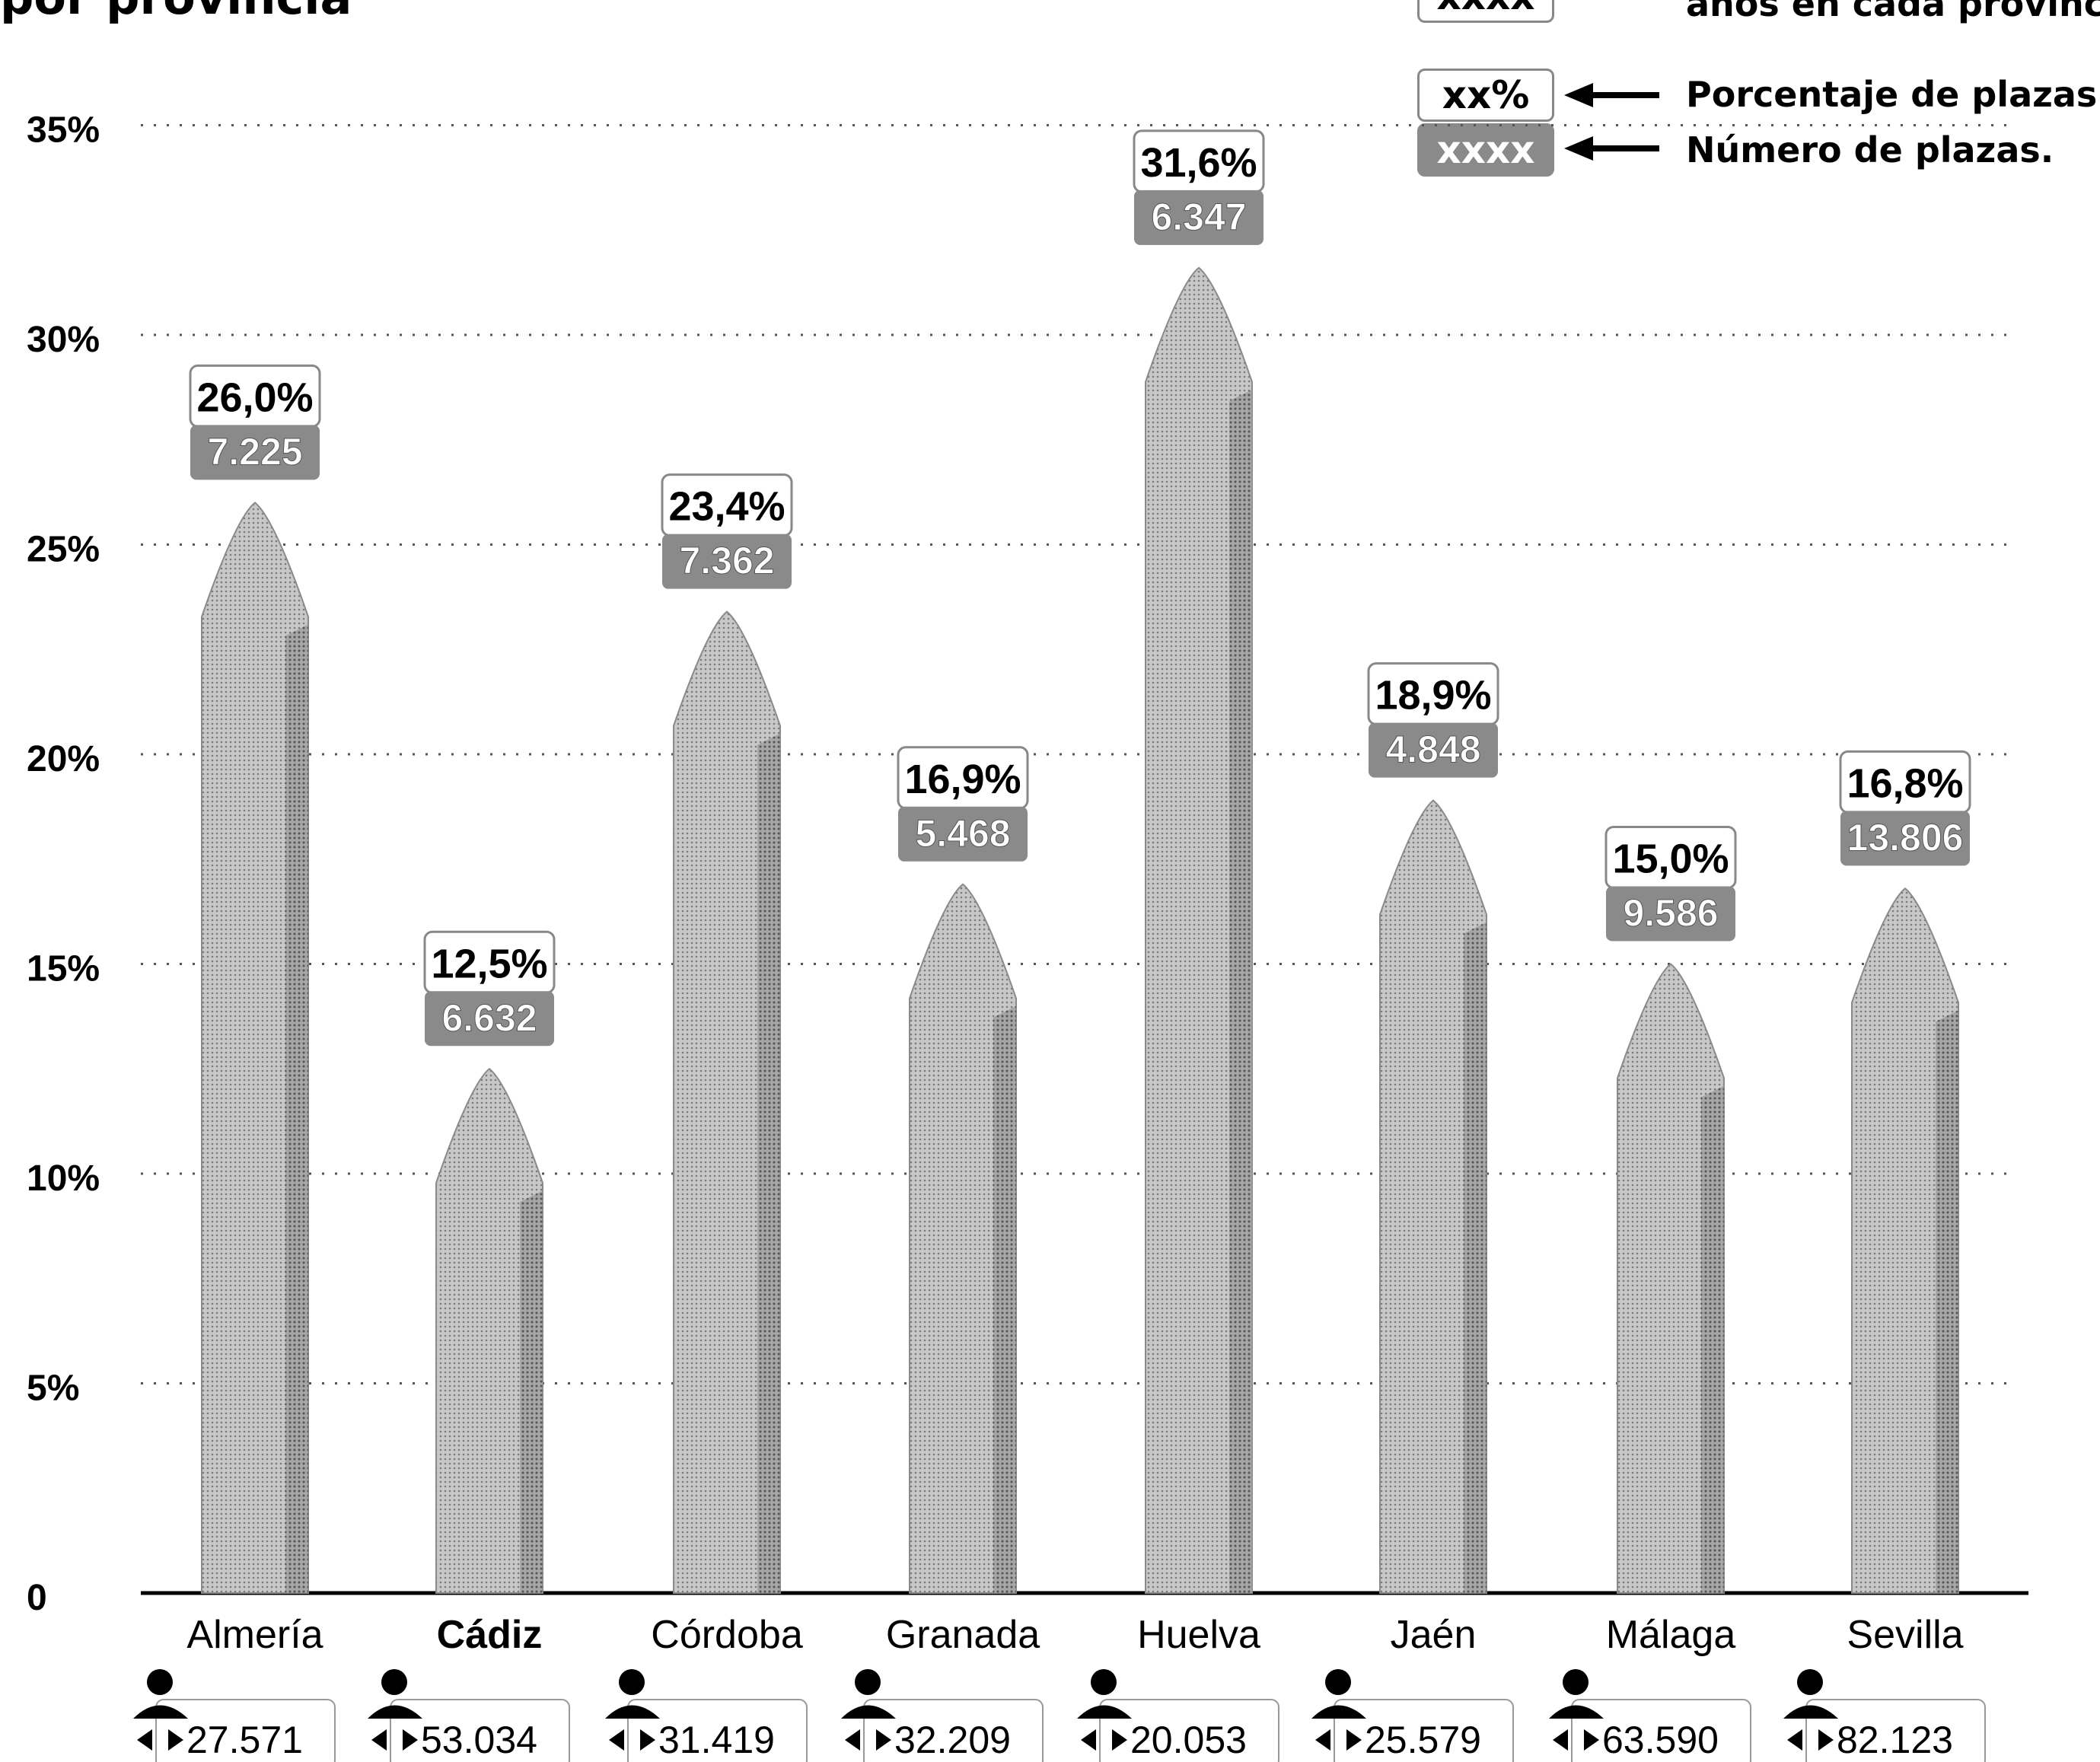  Describe the element at coordinates (1198, 163) in the screenshot. I see `percent-label: 31,6%` at that location.